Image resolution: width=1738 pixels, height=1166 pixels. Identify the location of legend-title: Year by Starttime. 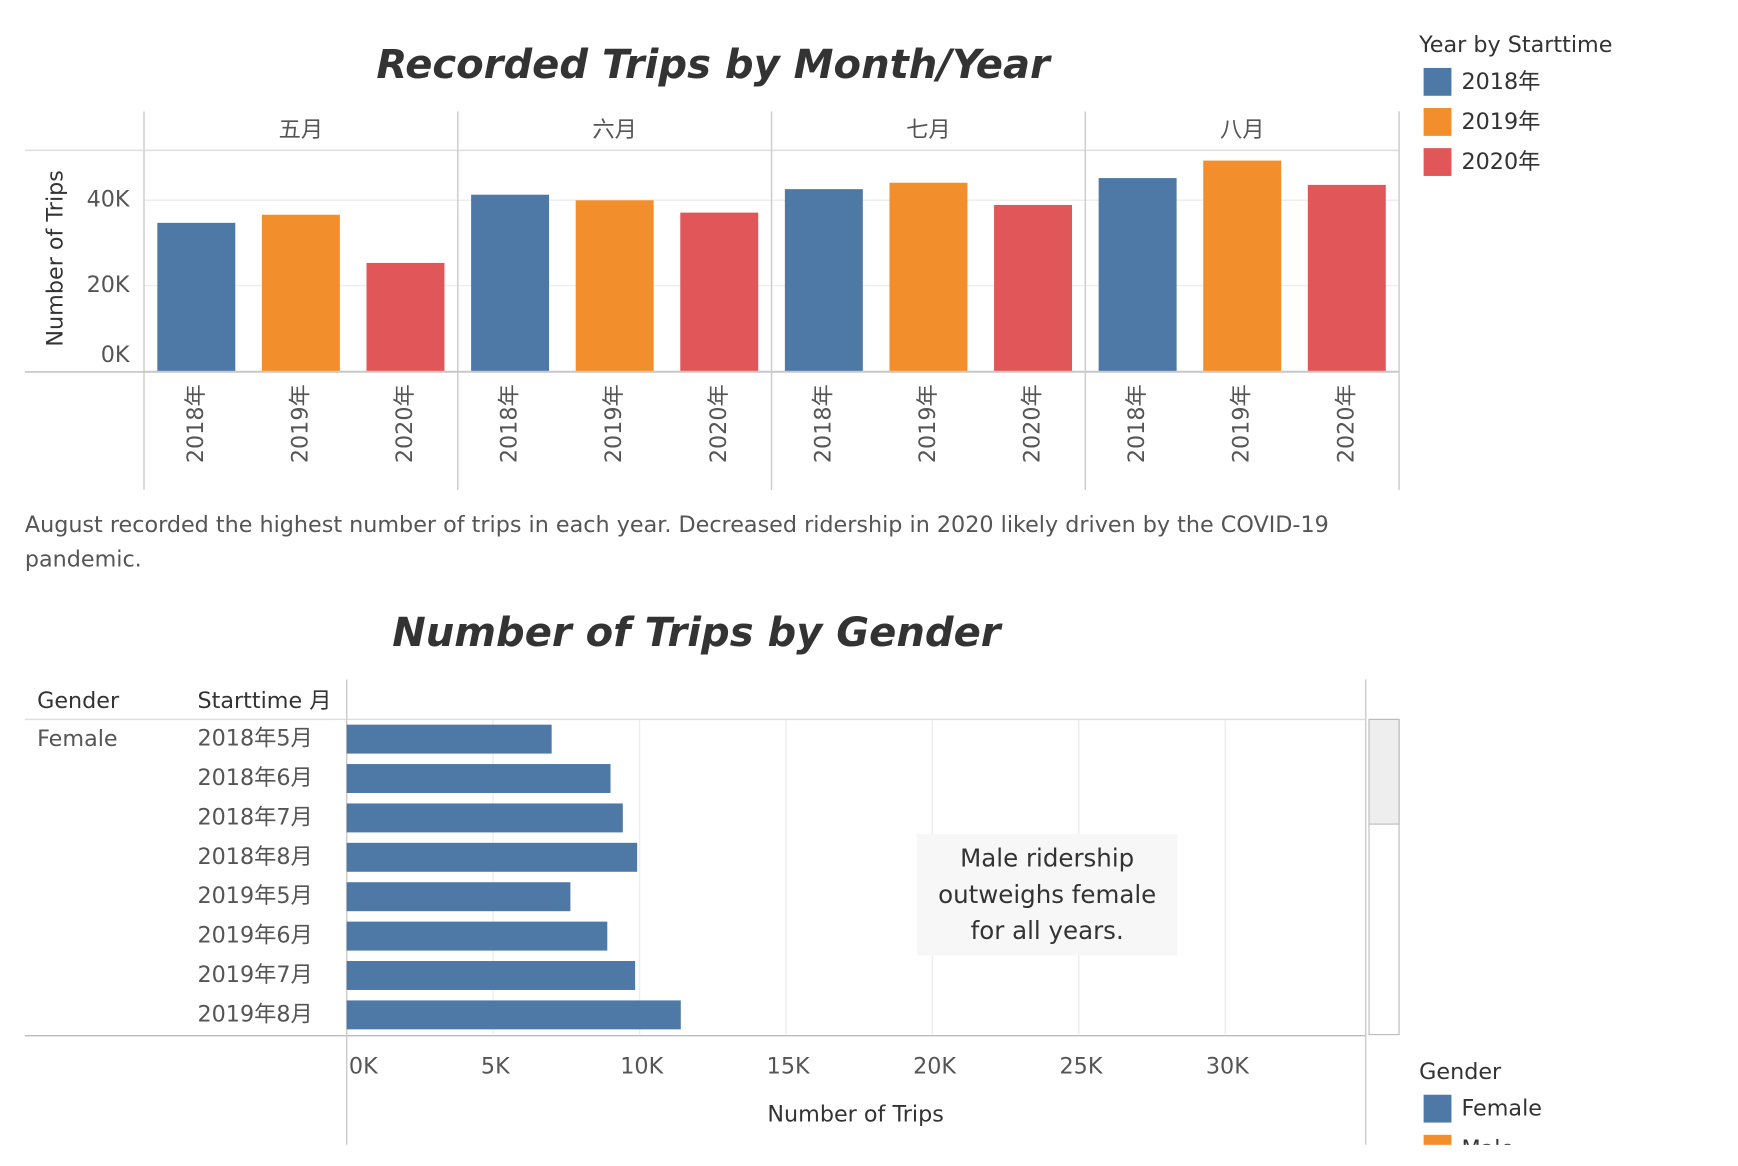
(1515, 45).